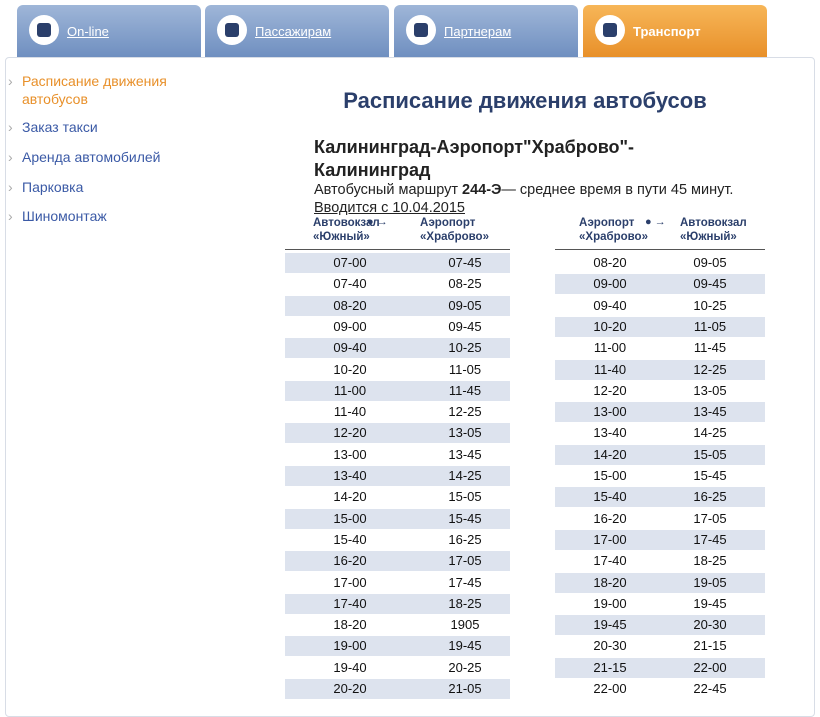  What do you see at coordinates (478, 31) in the screenshot?
I see `tab-label: Партнерам` at bounding box center [478, 31].